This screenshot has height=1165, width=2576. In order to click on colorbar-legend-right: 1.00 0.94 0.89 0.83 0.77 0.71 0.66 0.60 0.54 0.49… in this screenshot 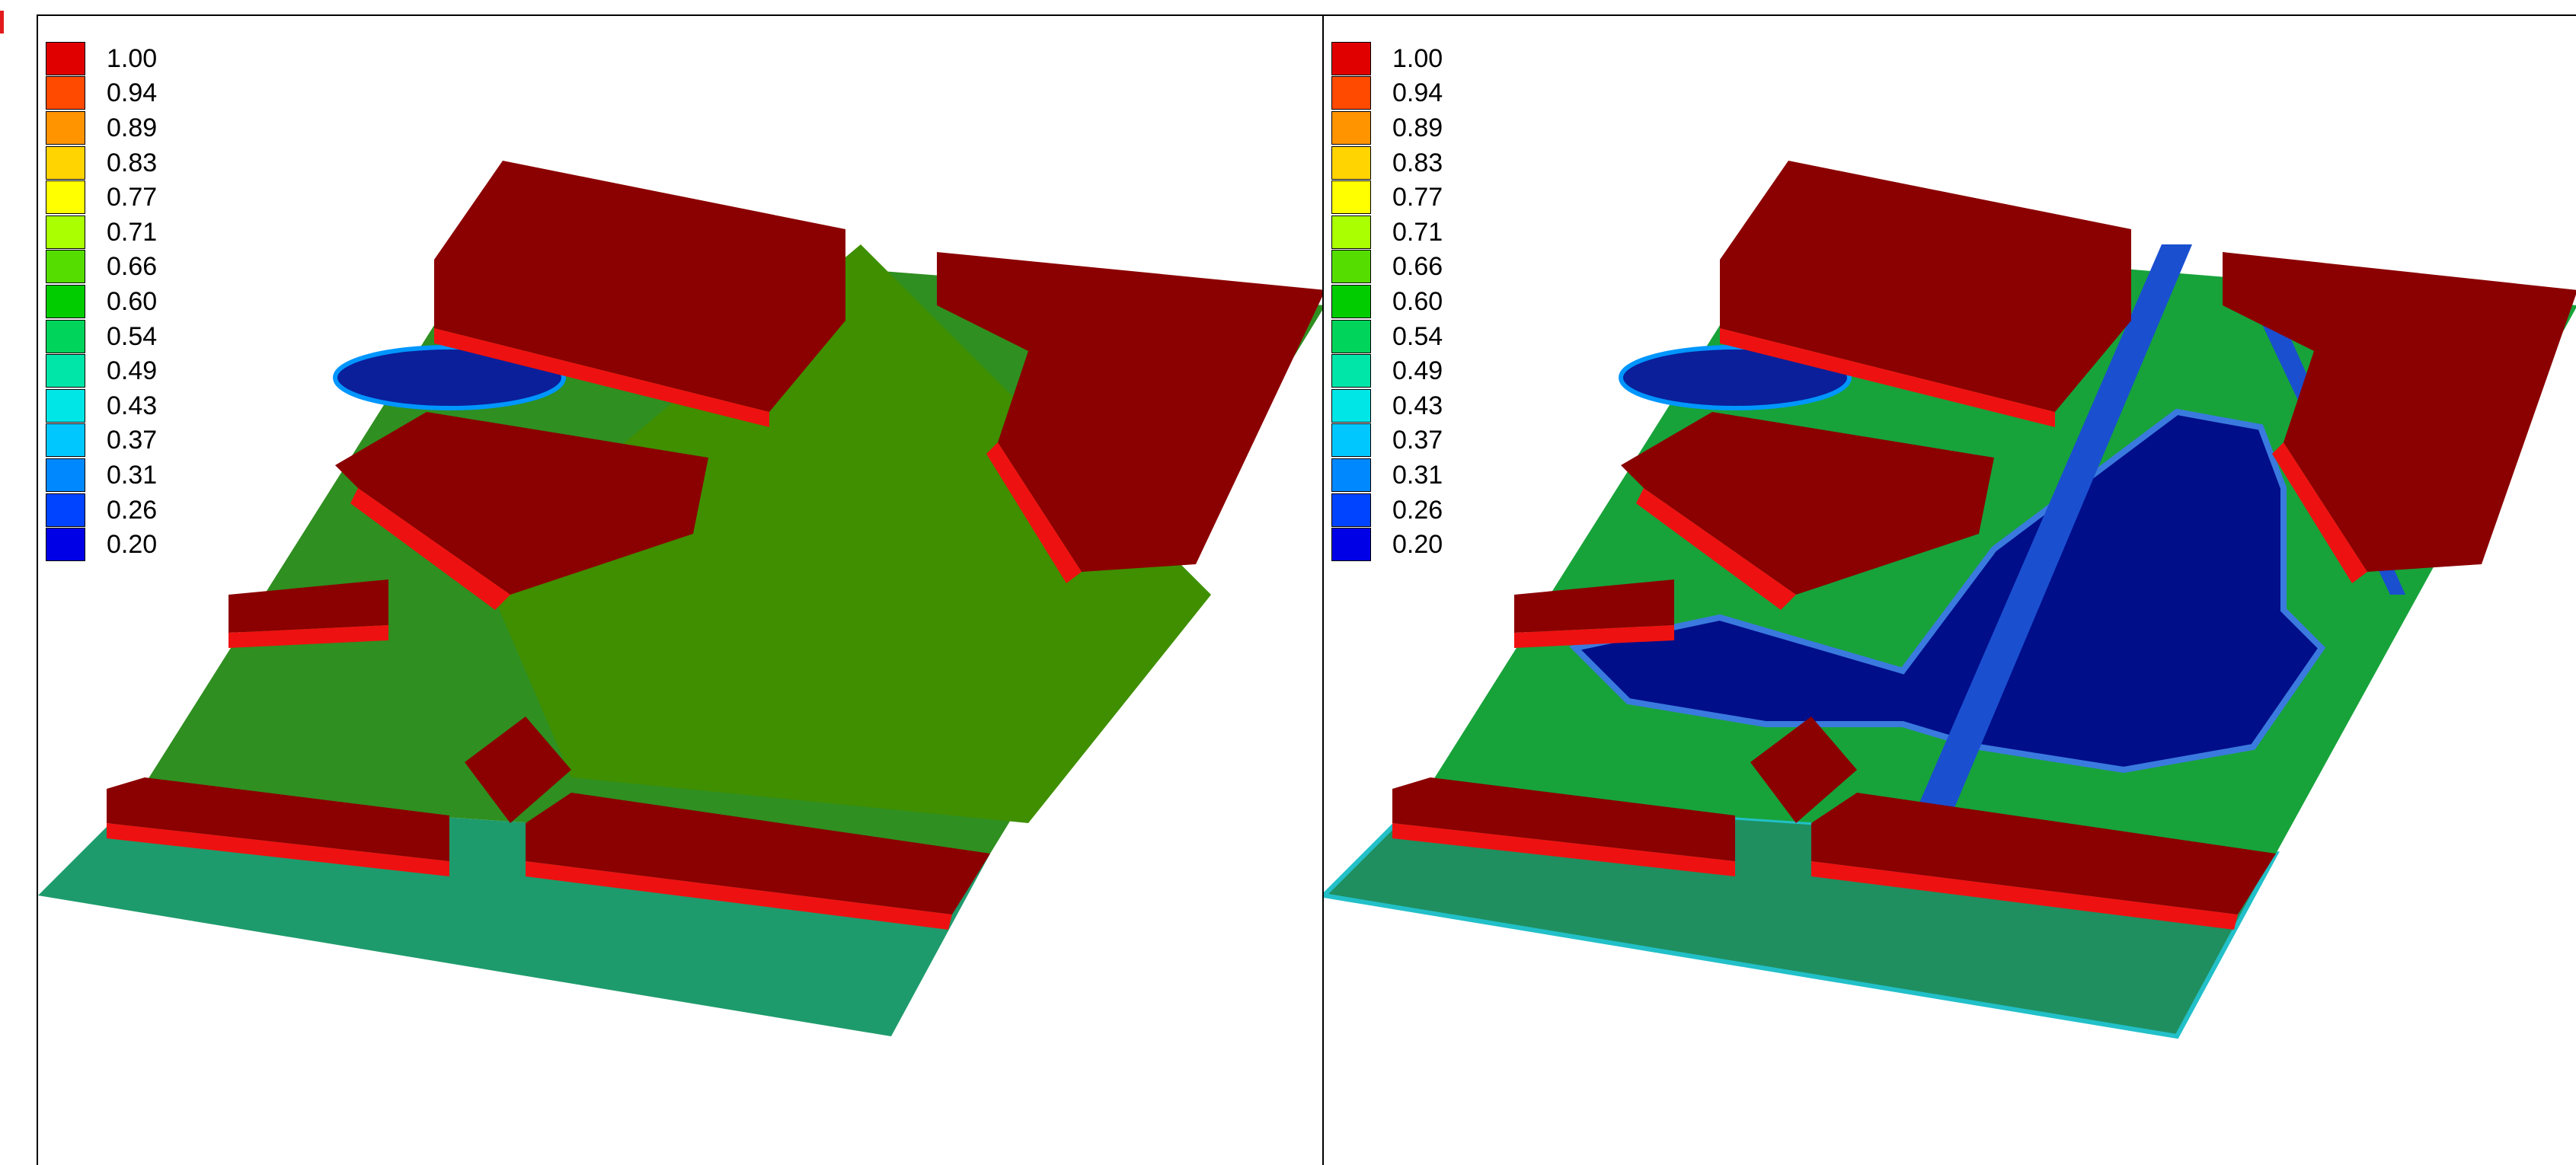, I will do `click(1387, 301)`.